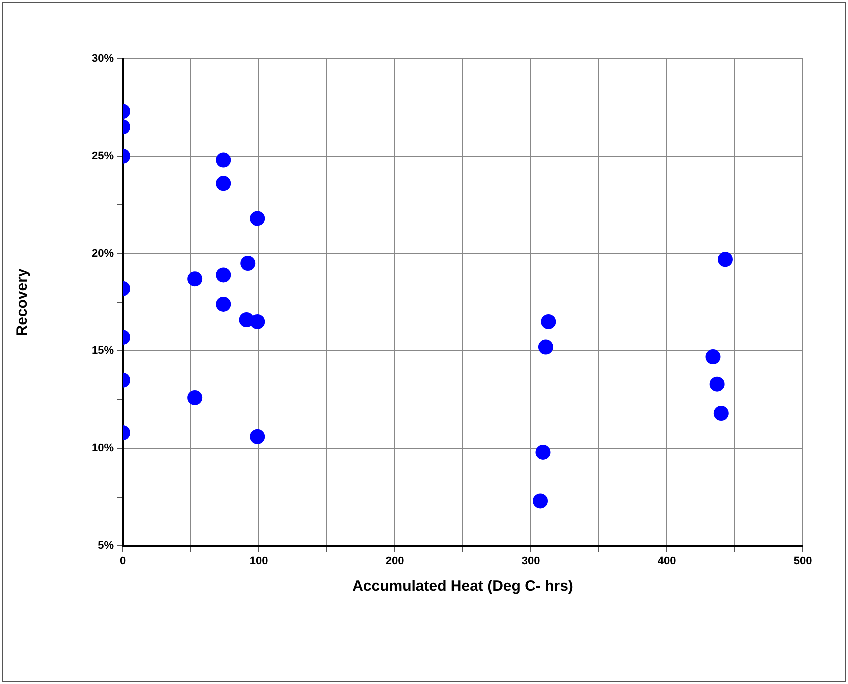 The height and width of the screenshot is (684, 848). Describe the element at coordinates (103, 448) in the screenshot. I see `y-tick-label: 10%` at that location.